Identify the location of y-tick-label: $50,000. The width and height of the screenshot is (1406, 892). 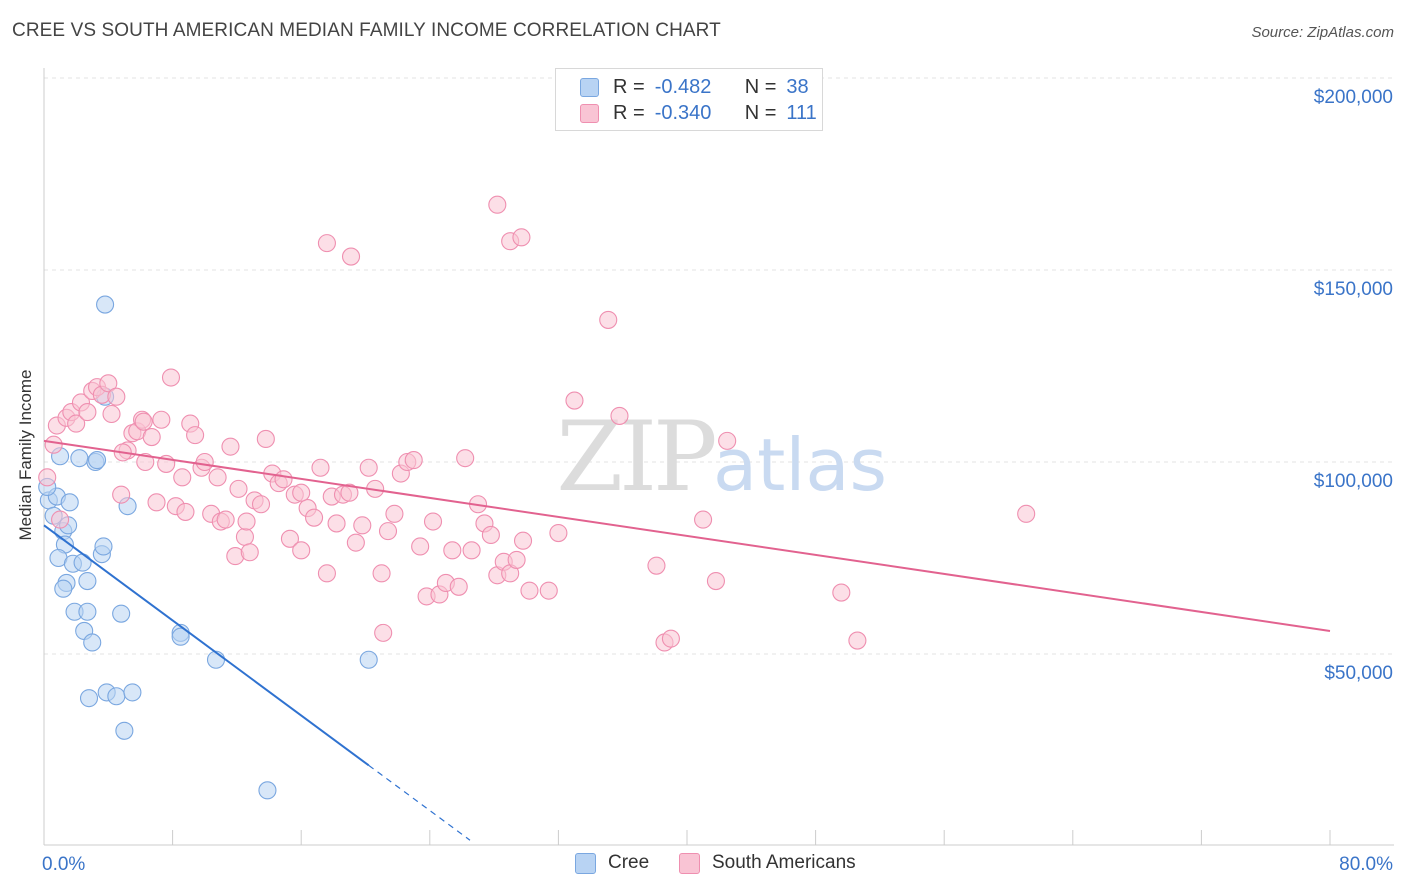
(1358, 673).